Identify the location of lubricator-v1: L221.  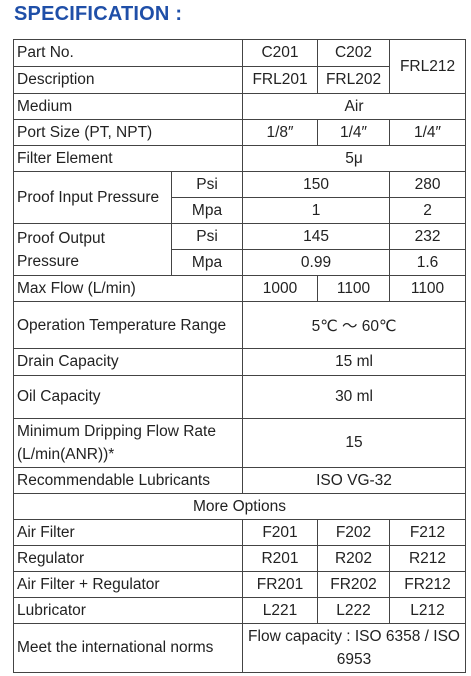
(280, 610).